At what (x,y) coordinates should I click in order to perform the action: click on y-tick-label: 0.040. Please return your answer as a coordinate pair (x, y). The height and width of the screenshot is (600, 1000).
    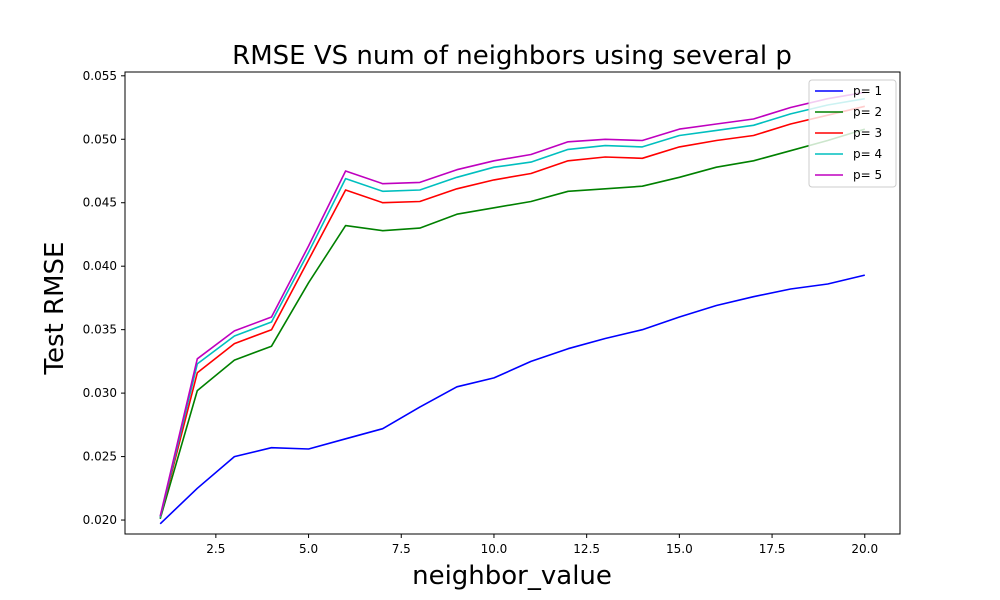
    Looking at the image, I should click on (100, 266).